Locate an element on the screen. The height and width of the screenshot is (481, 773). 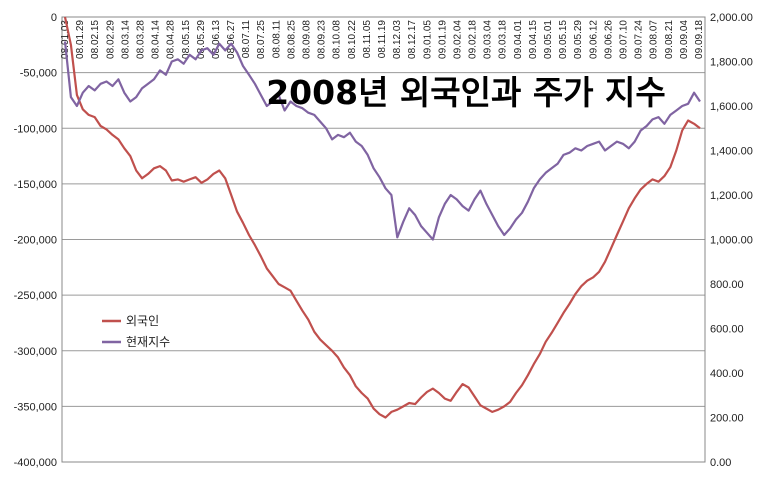
left-tick-label: -50,000 is located at coordinates (38, 74).